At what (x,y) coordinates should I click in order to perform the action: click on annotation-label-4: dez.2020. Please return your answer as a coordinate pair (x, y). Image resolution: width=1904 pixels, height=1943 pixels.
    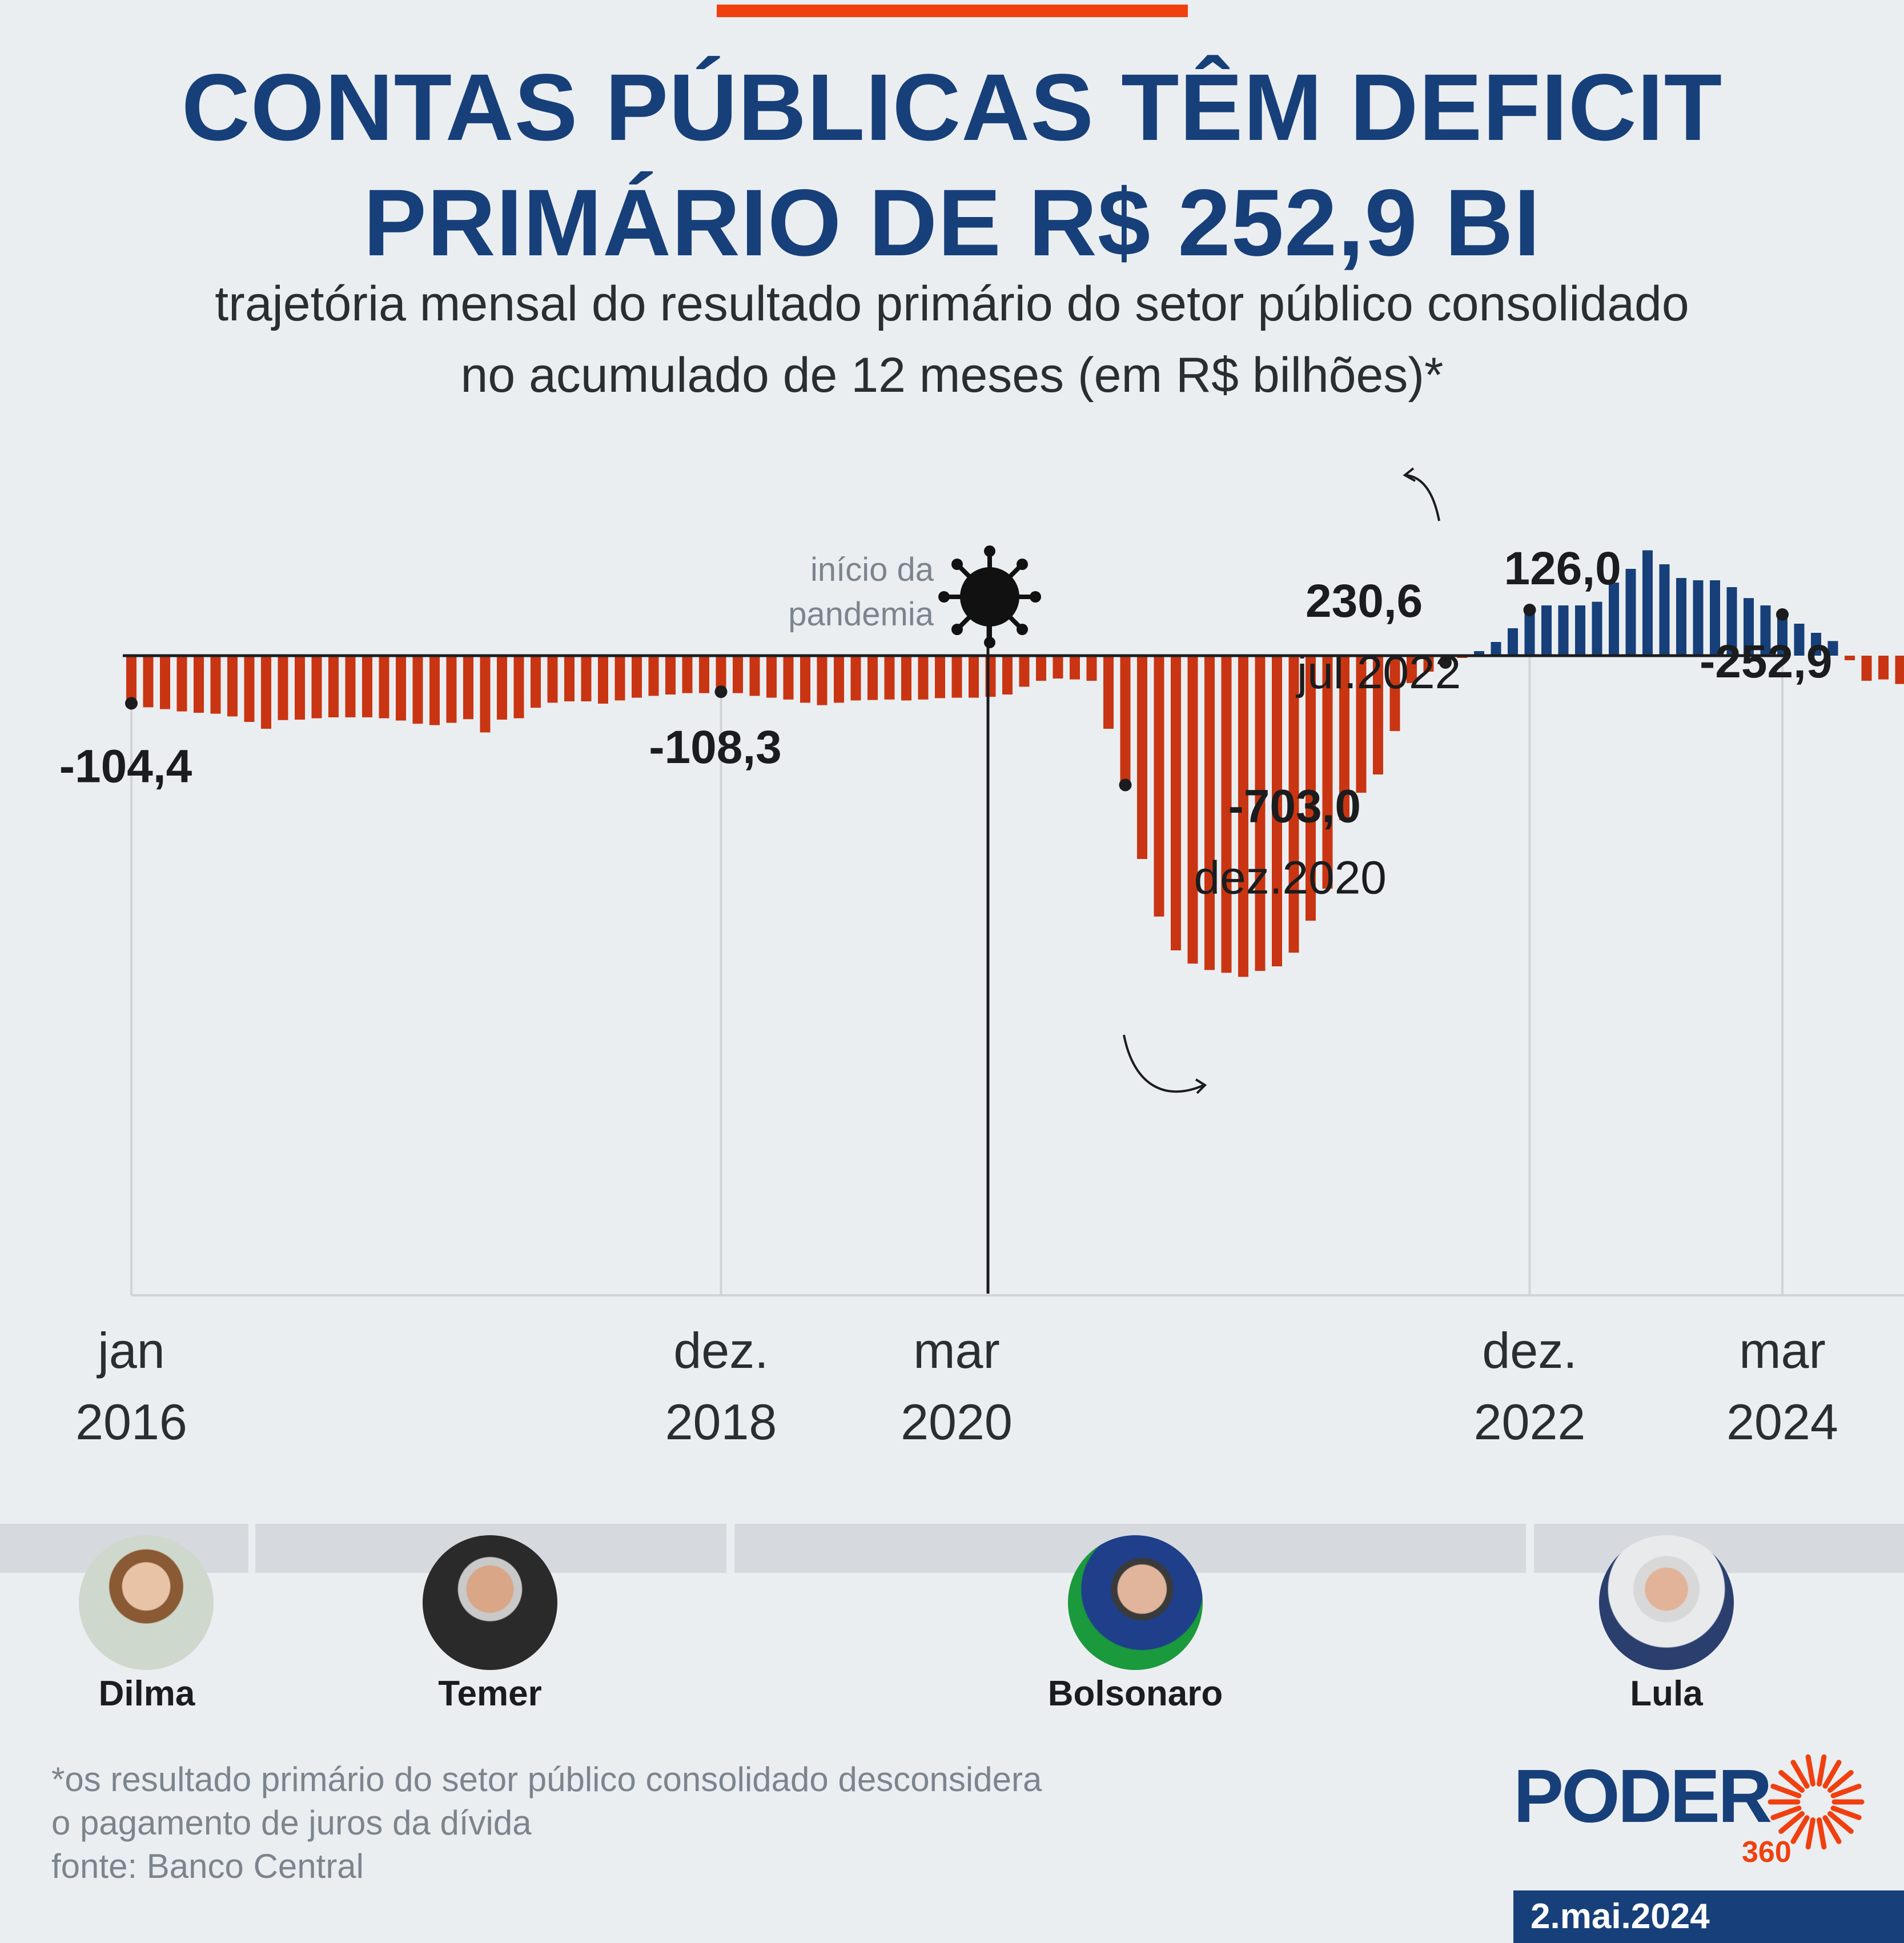
    Looking at the image, I should click on (1291, 878).